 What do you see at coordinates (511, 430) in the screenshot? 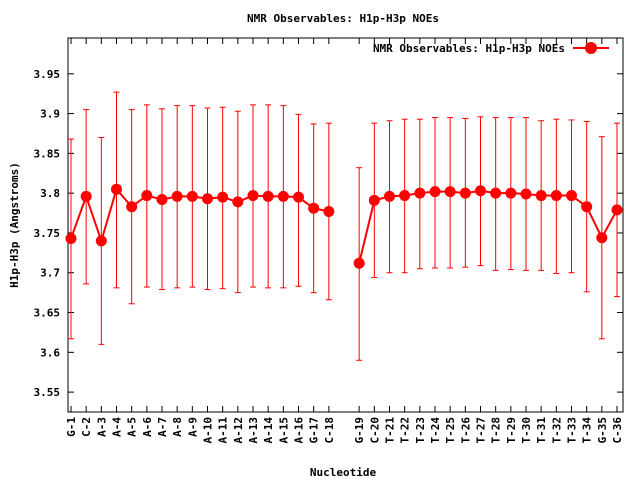
I see `x-tick-label: T-29` at bounding box center [511, 430].